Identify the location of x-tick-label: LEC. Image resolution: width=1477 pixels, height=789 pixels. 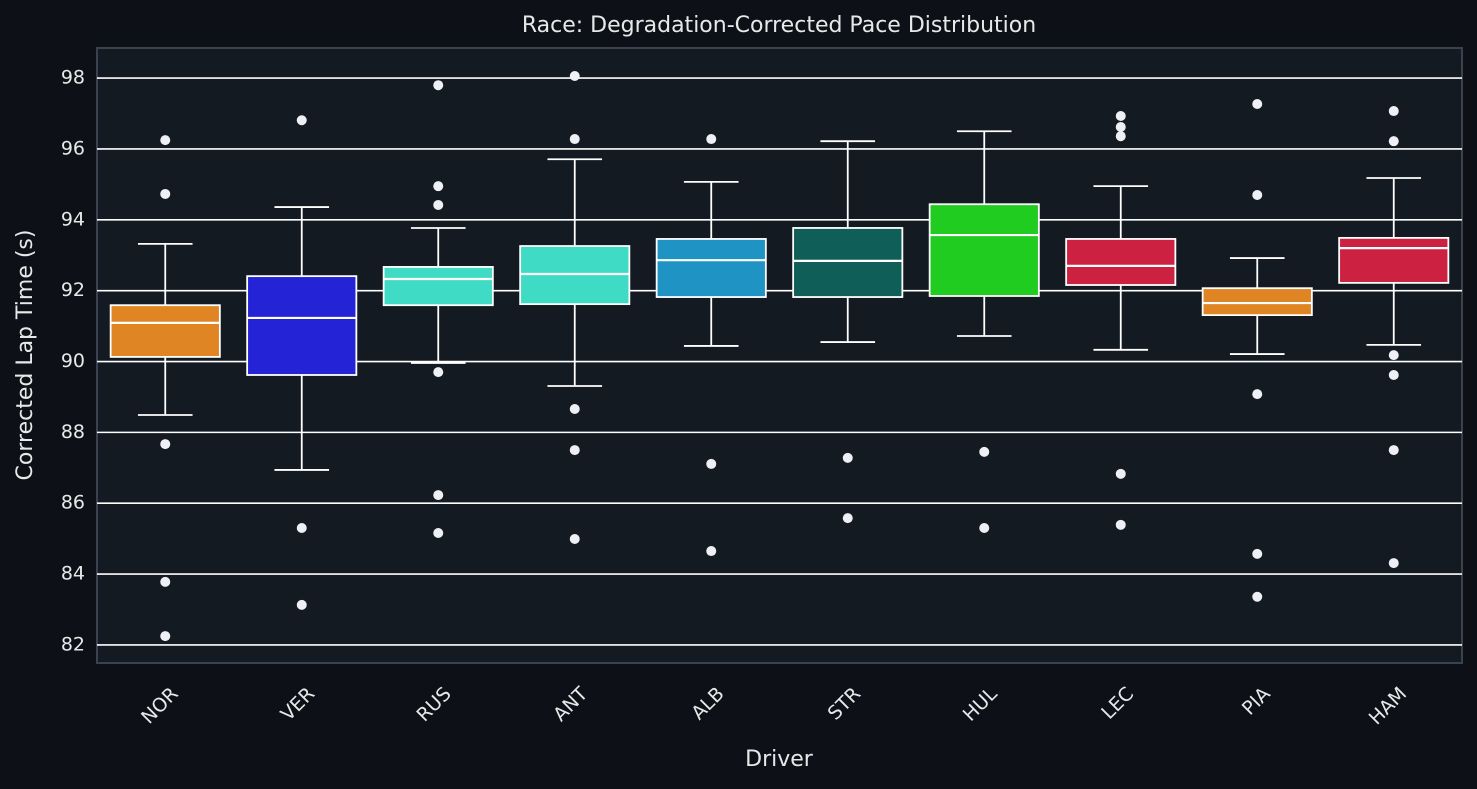
(1117, 703).